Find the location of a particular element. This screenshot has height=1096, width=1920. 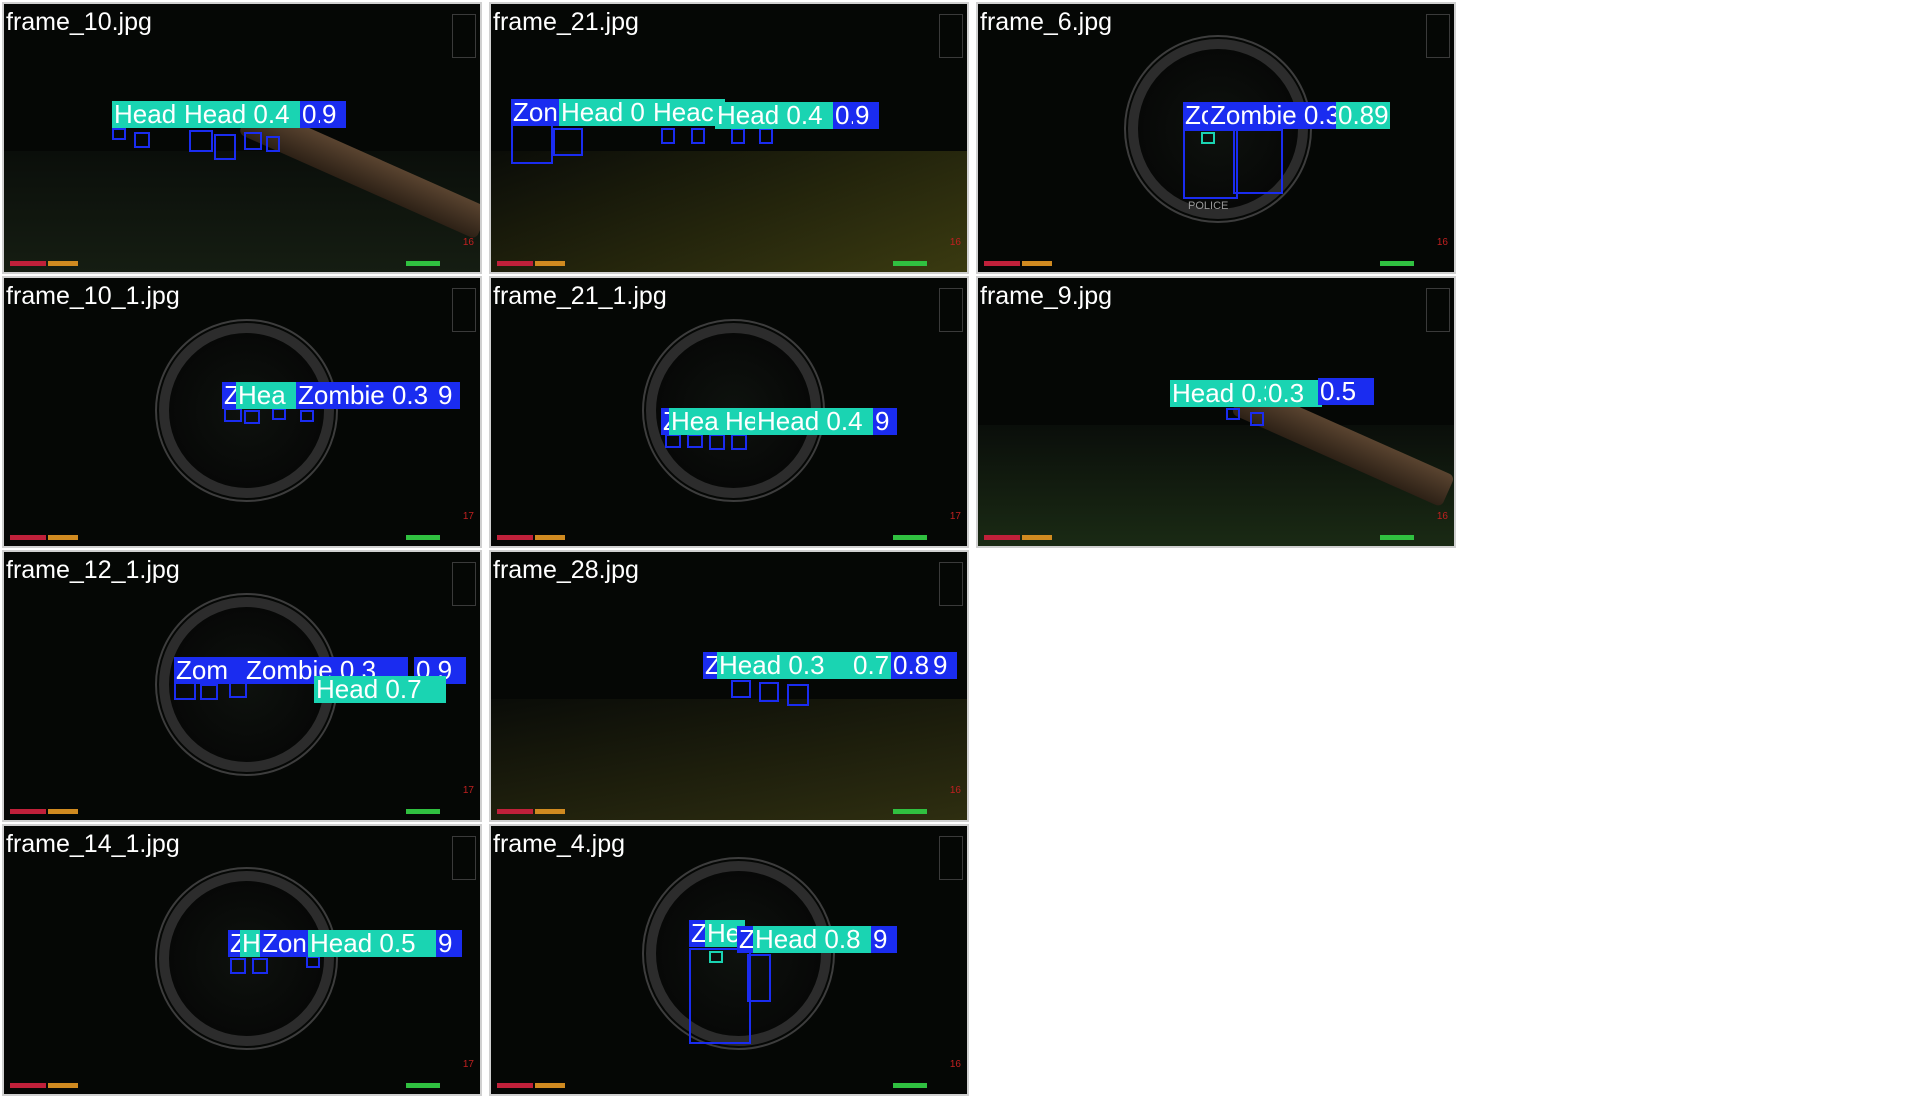

frame-filename: frame_4.jpg is located at coordinates (559, 844).